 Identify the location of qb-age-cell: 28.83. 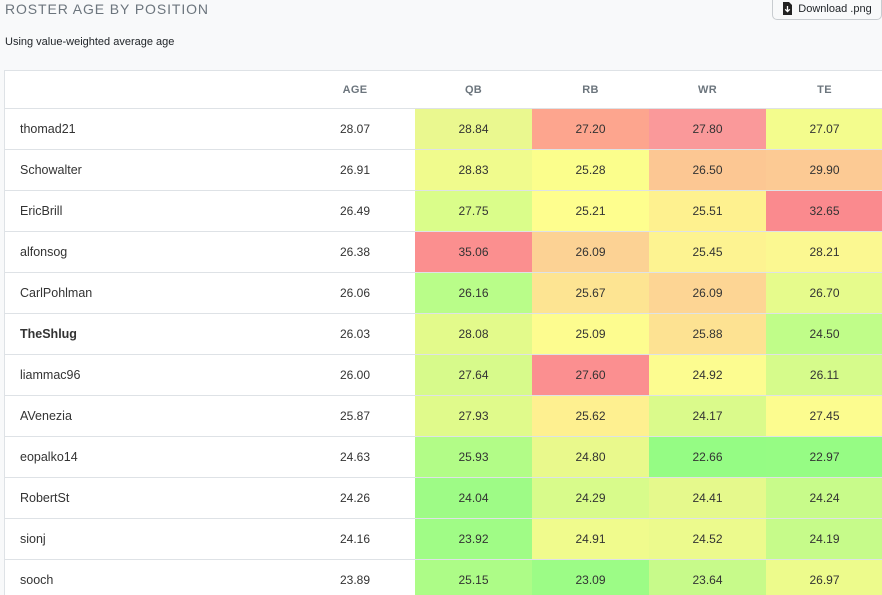
(473, 170).